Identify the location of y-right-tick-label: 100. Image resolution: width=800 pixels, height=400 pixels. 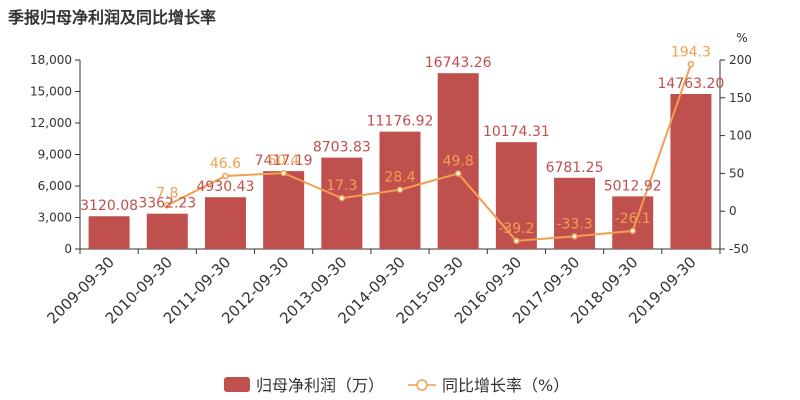
(740, 136).